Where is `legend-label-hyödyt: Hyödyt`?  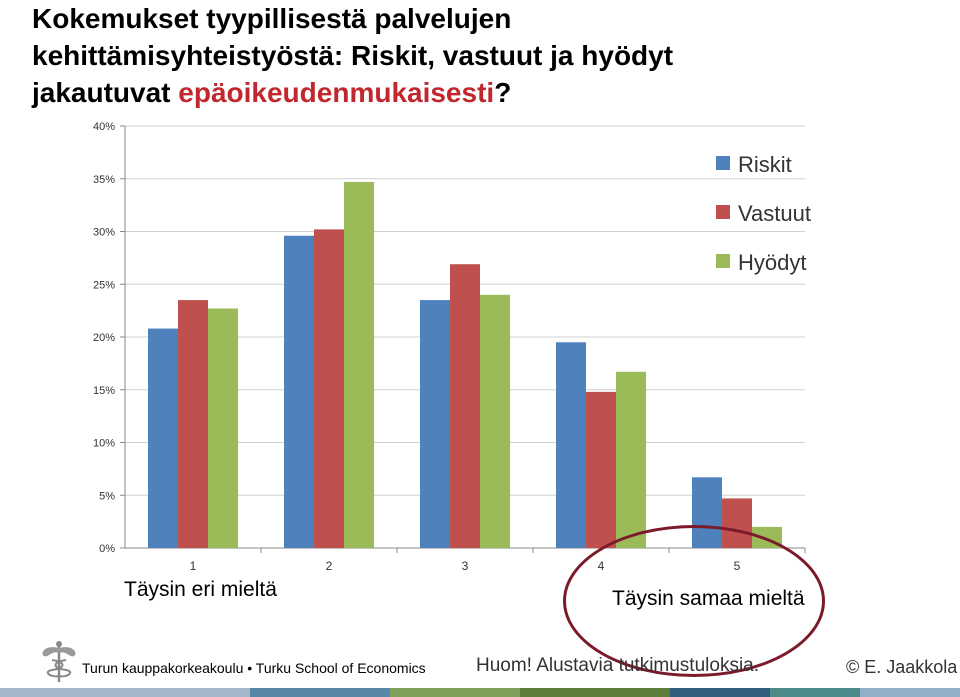
legend-label-hyödyt: Hyödyt is located at coordinates (772, 262).